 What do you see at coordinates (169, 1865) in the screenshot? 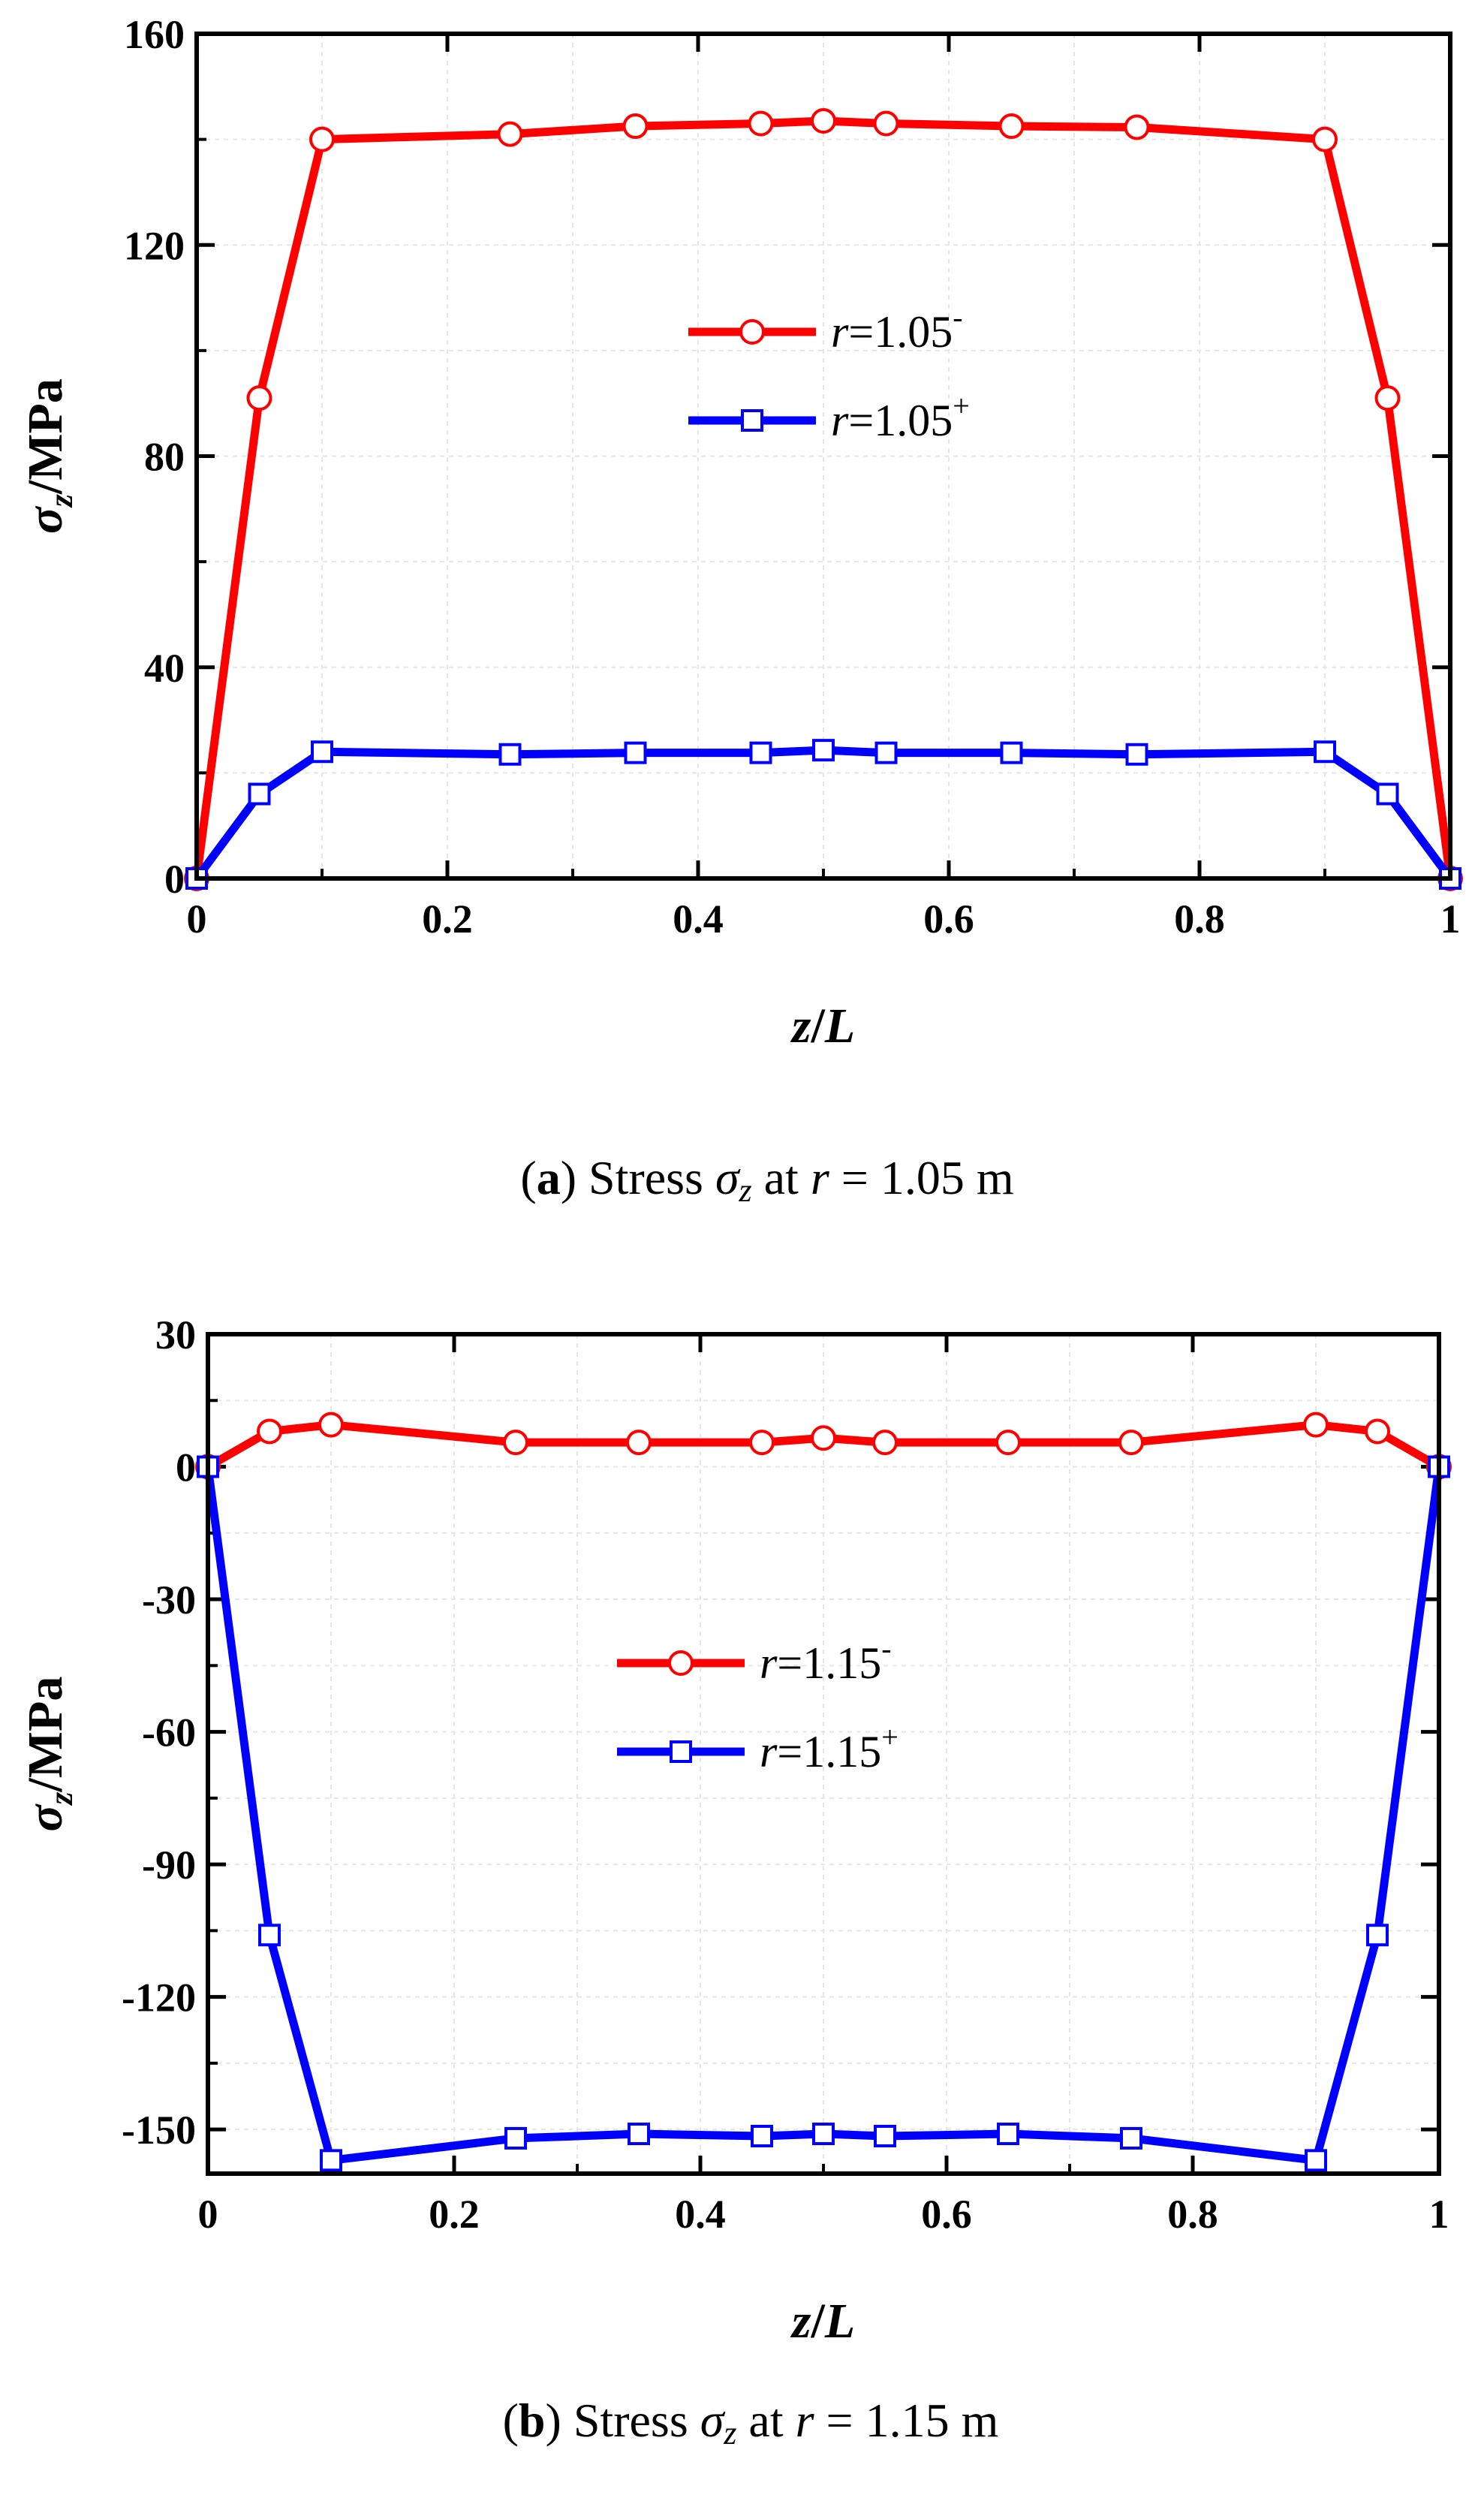
I see `y-tick-label: -90` at bounding box center [169, 1865].